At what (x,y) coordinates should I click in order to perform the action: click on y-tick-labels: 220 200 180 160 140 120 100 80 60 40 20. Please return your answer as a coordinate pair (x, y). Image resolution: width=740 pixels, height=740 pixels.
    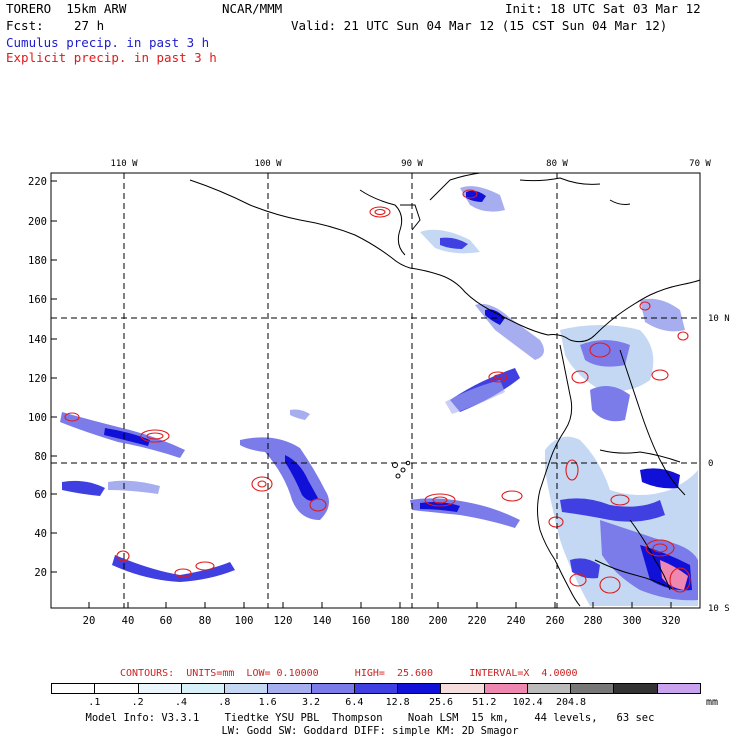
    Looking at the image, I should click on (37, 377).